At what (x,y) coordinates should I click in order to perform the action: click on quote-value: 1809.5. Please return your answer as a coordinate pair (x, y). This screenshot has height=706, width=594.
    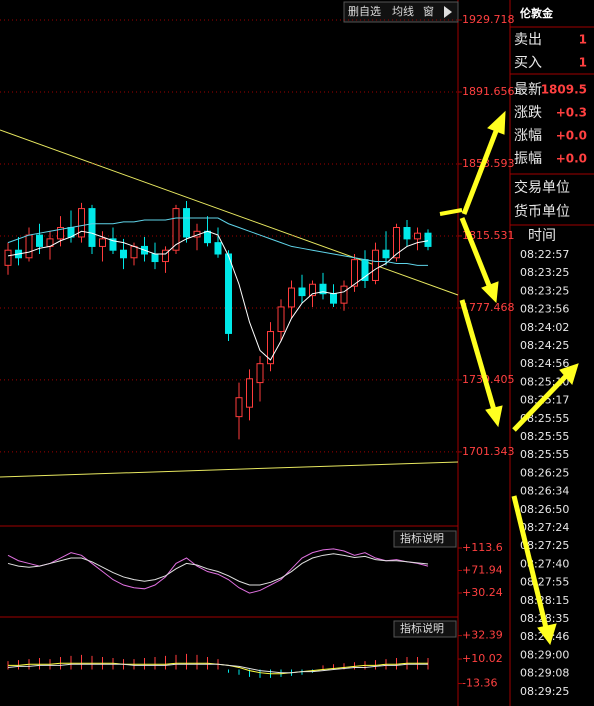
    Looking at the image, I should click on (564, 90).